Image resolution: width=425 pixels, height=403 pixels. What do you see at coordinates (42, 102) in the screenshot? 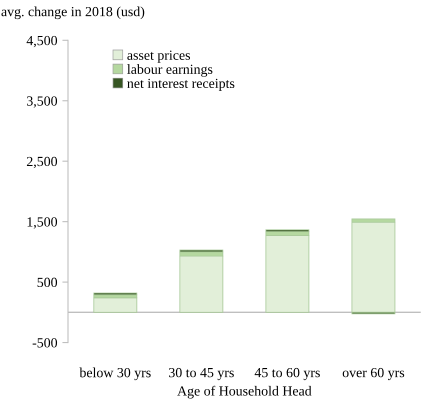
I see `y-tick-label: 3,500` at bounding box center [42, 102].